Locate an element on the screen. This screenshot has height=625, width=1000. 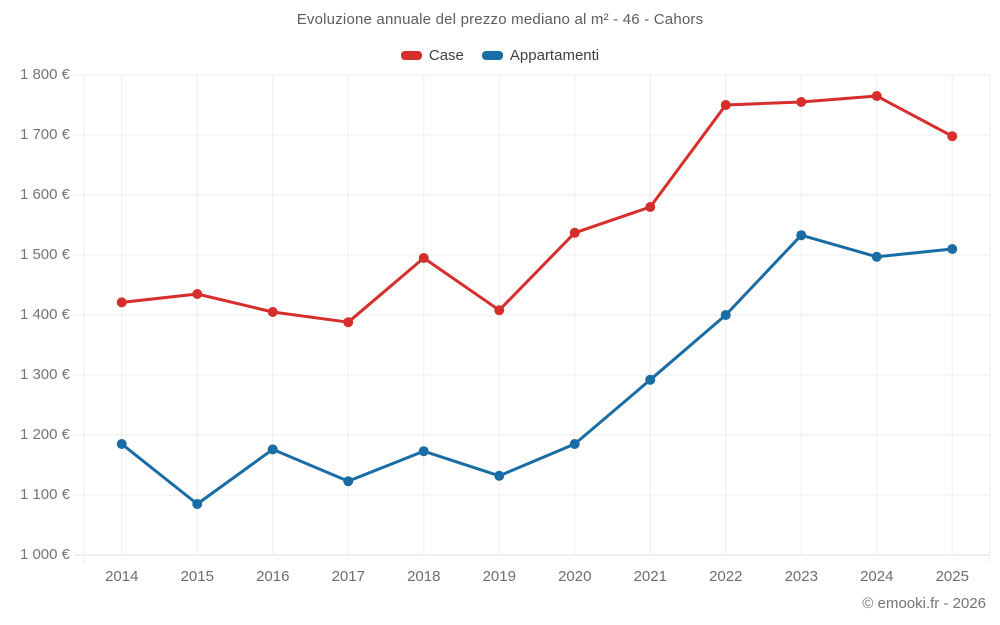
data-point-appartamenti-2020 is located at coordinates (574, 444).